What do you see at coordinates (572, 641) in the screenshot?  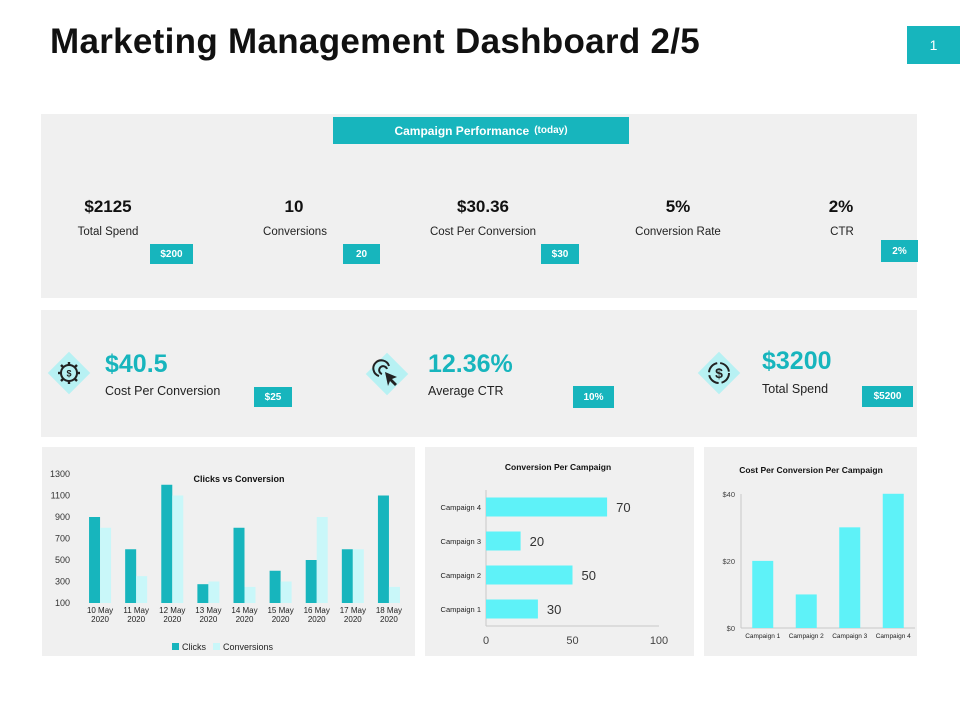 I see `x-tick-label: 50` at bounding box center [572, 641].